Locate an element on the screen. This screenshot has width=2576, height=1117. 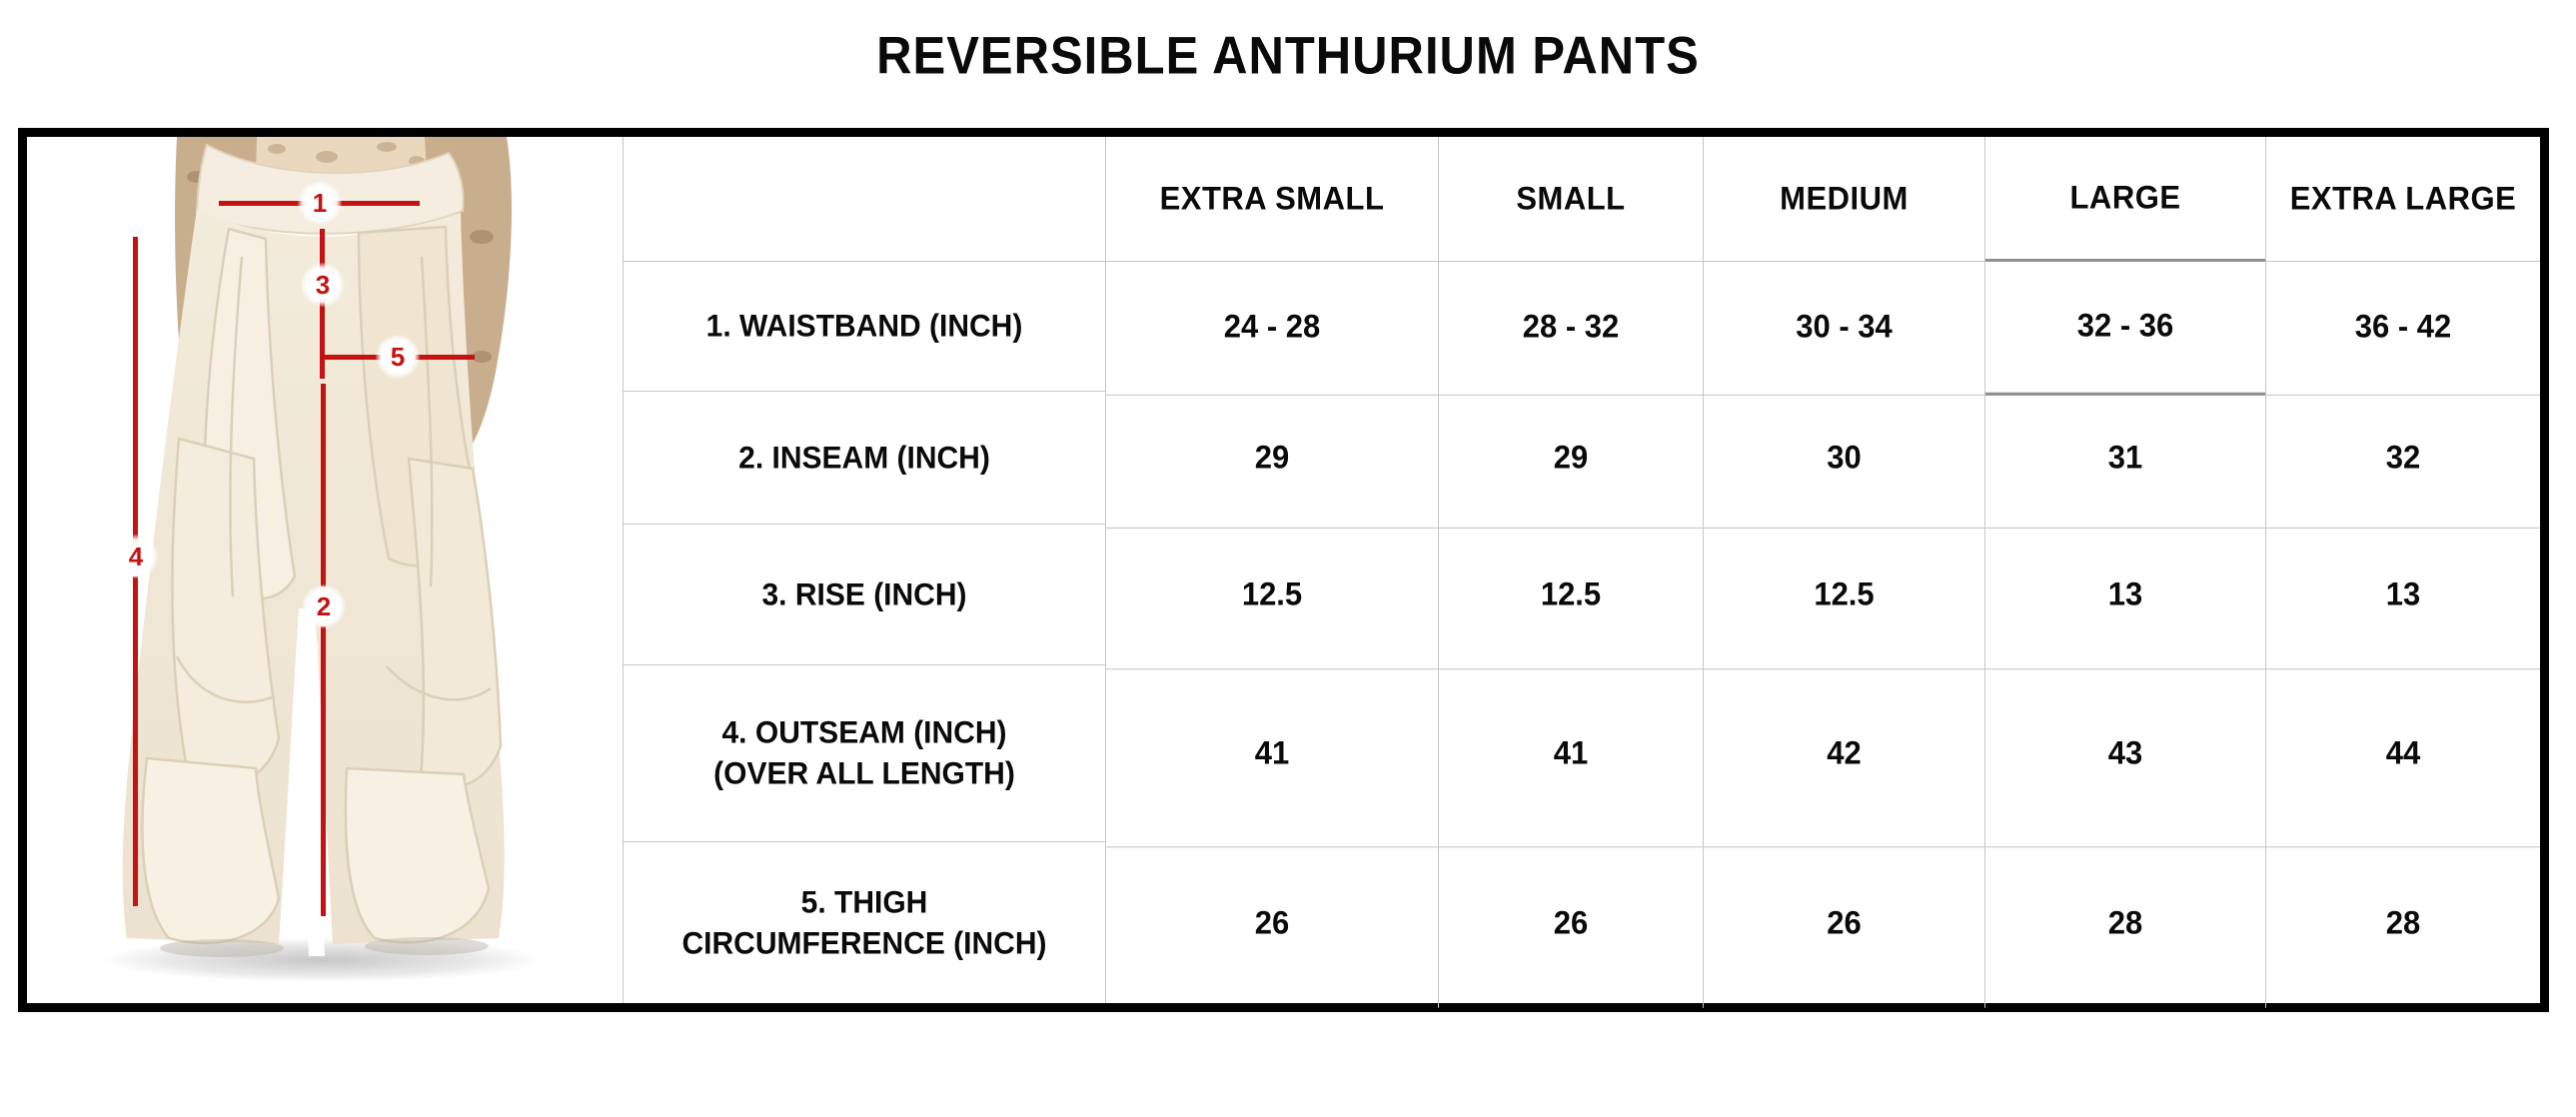
cell-thigh-large: 28 is located at coordinates (2125, 922).